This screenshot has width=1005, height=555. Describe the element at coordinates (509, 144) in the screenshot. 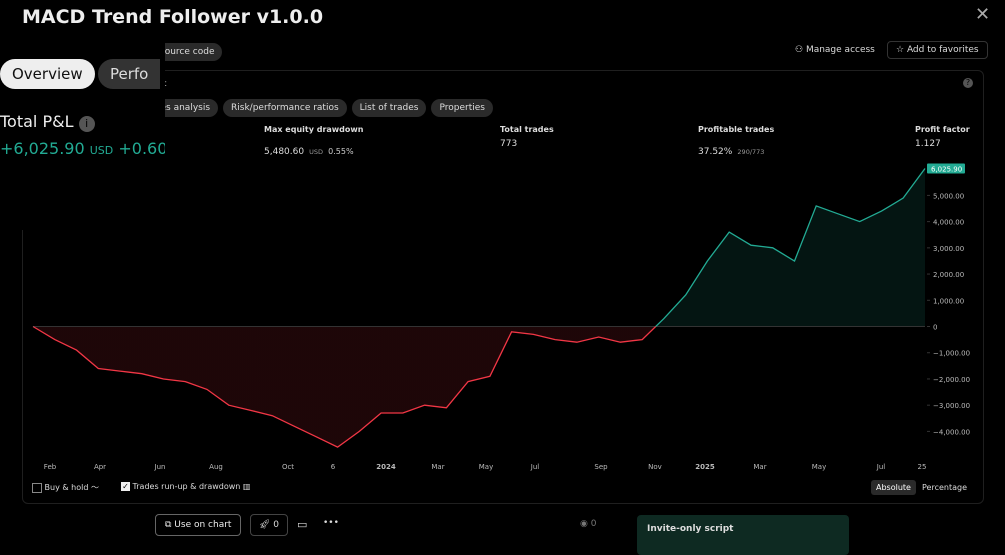

I see `stat-value: 773` at that location.